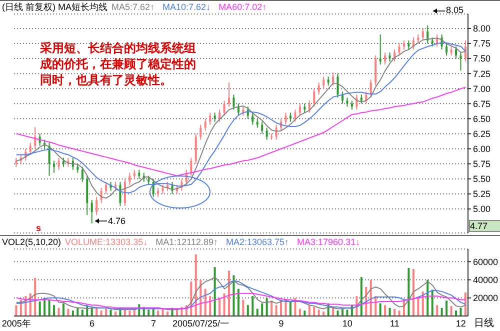 The height and width of the screenshot is (331, 500). What do you see at coordinates (241, 301) in the screenshot?
I see `line-series` at bounding box center [241, 301].